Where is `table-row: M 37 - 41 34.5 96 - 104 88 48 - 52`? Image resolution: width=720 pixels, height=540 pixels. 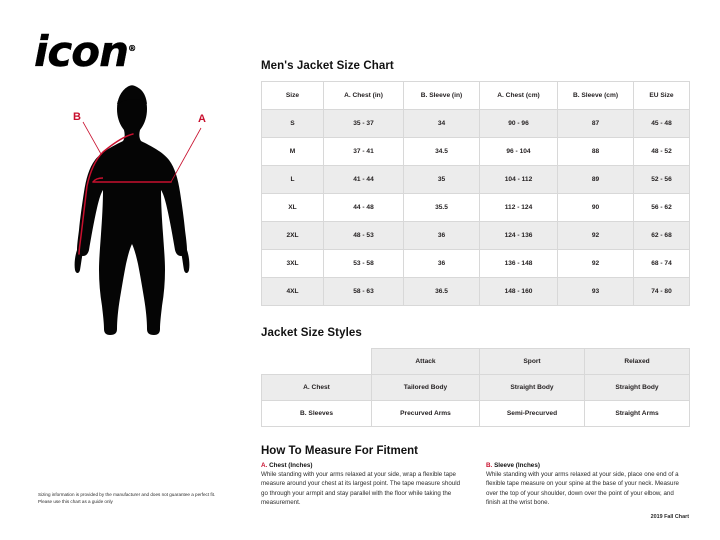
table-row: M 37 - 41 34.5 96 - 104 88 48 - 52 is located at coordinates (475, 151).